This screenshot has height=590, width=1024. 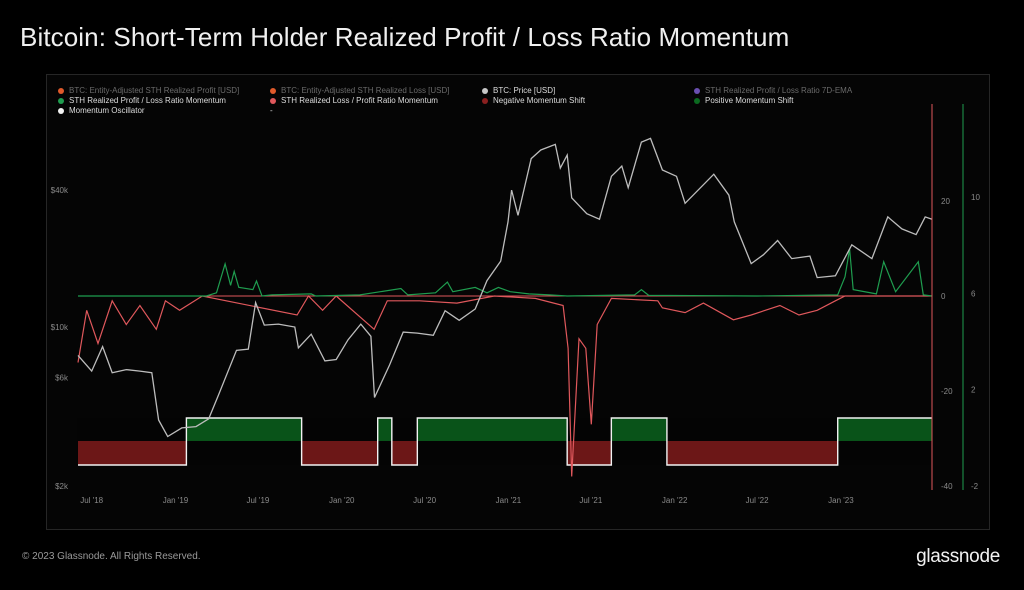 What do you see at coordinates (60, 190) in the screenshot?
I see `left-axis-tick-label: $40k` at bounding box center [60, 190].